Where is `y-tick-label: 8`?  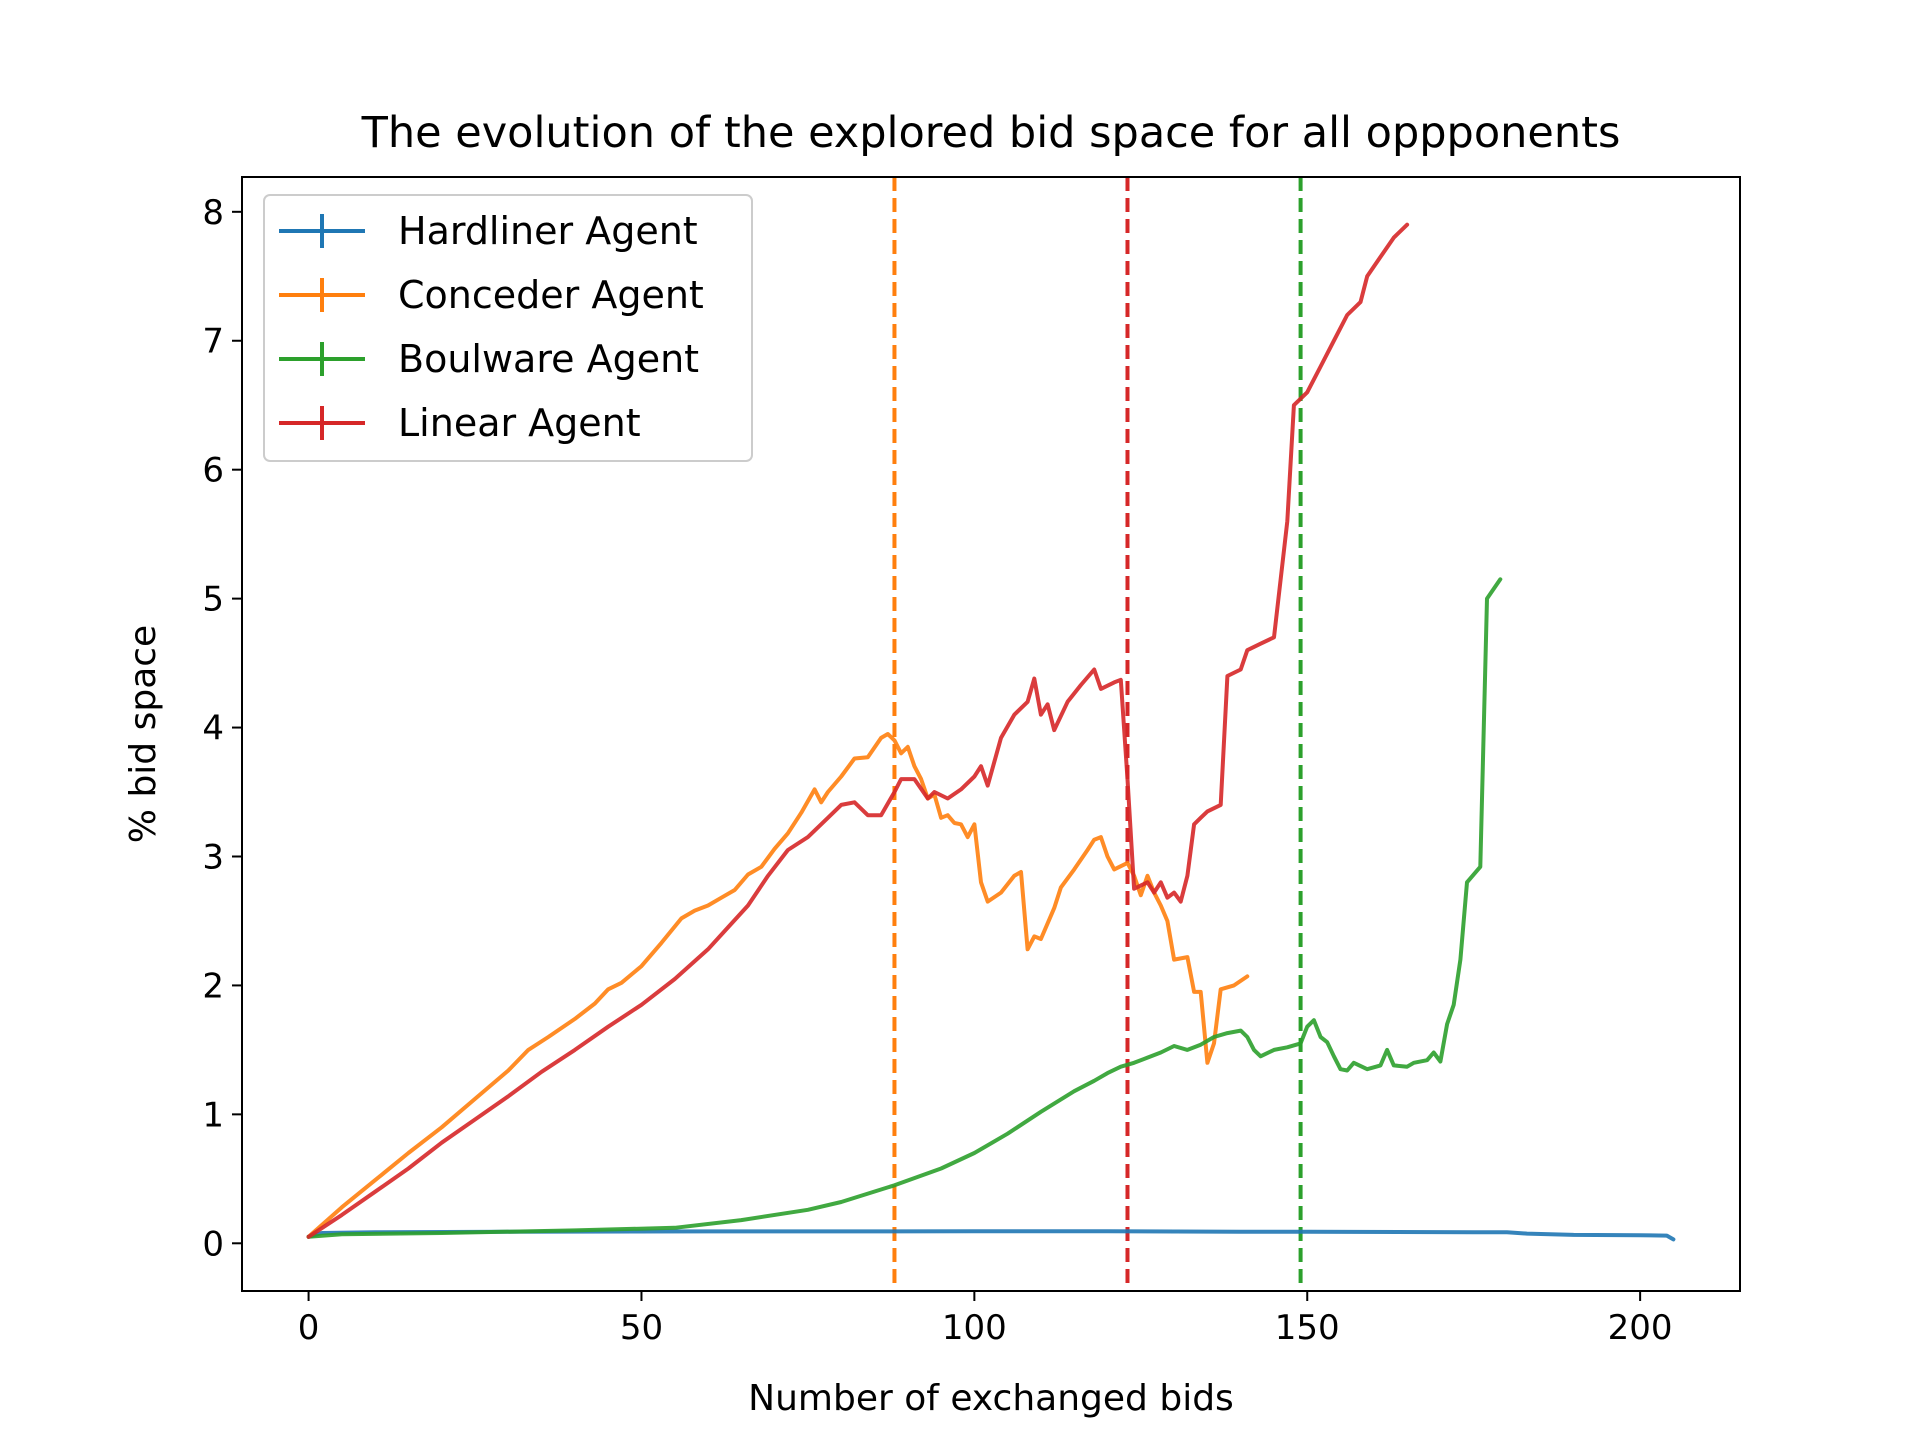
y-tick-label: 8 is located at coordinates (213, 213).